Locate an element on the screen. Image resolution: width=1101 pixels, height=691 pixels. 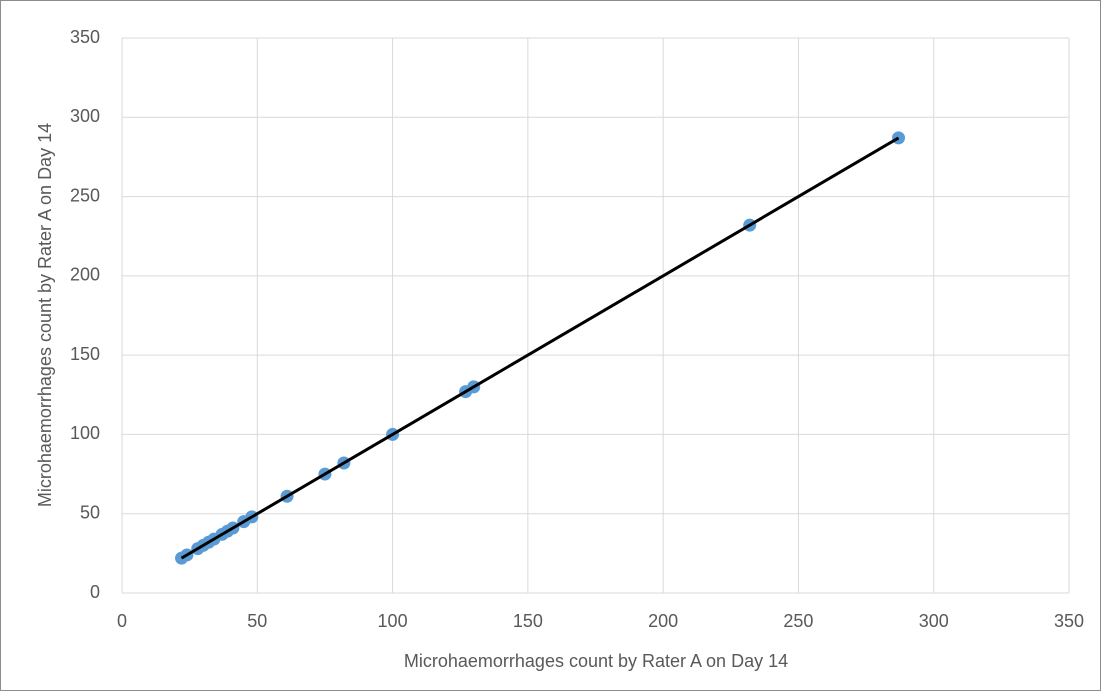
x-tick-label: 0 is located at coordinates (122, 621).